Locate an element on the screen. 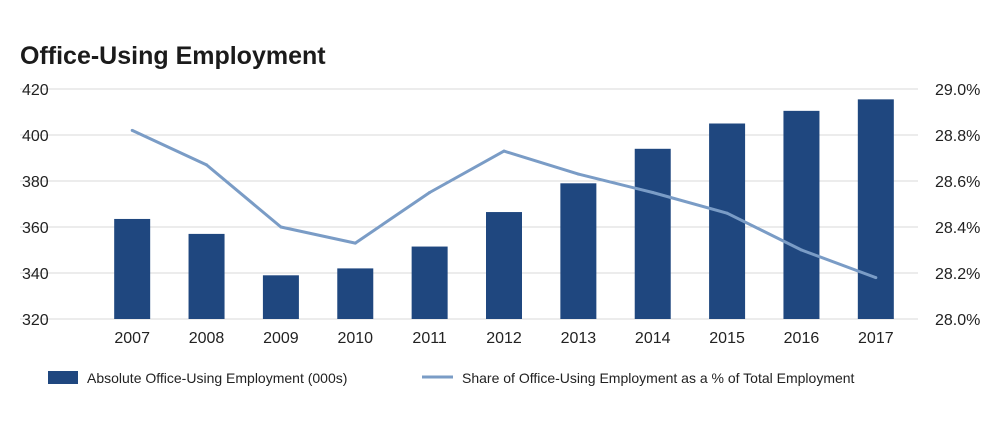  bar-2007 is located at coordinates (132, 268).